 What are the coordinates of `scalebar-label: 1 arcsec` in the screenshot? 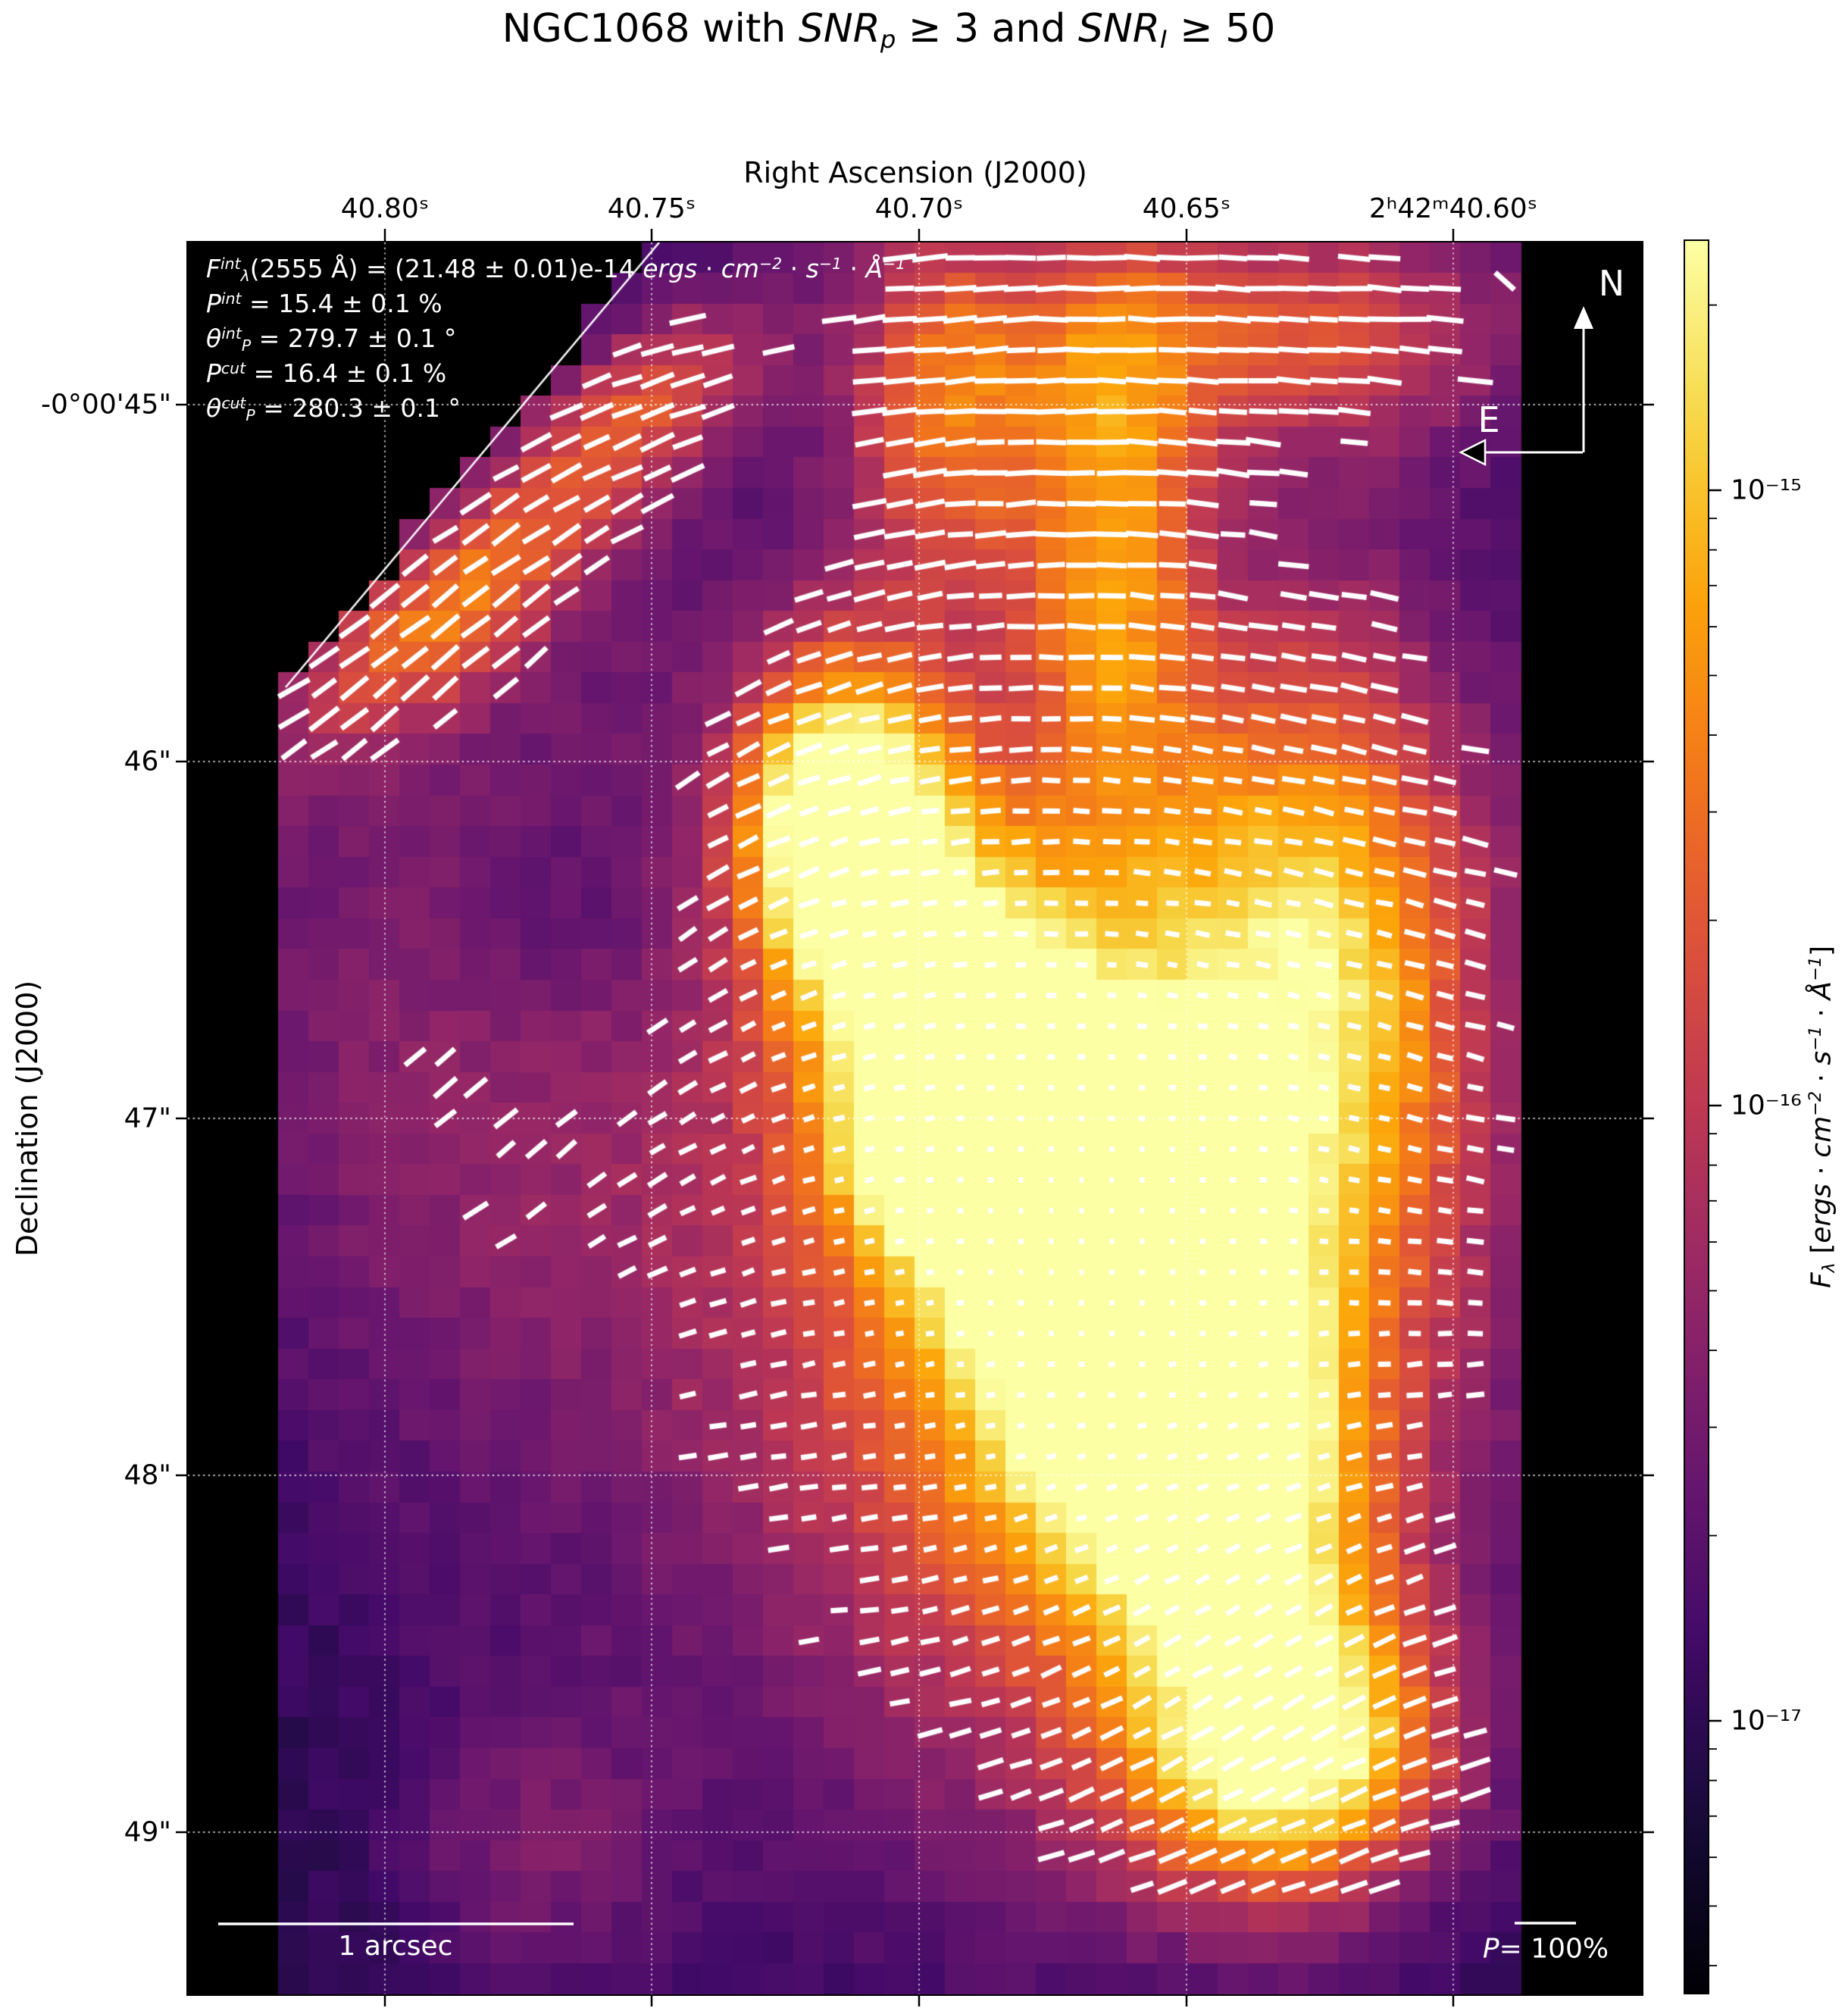 It's located at (395, 1946).